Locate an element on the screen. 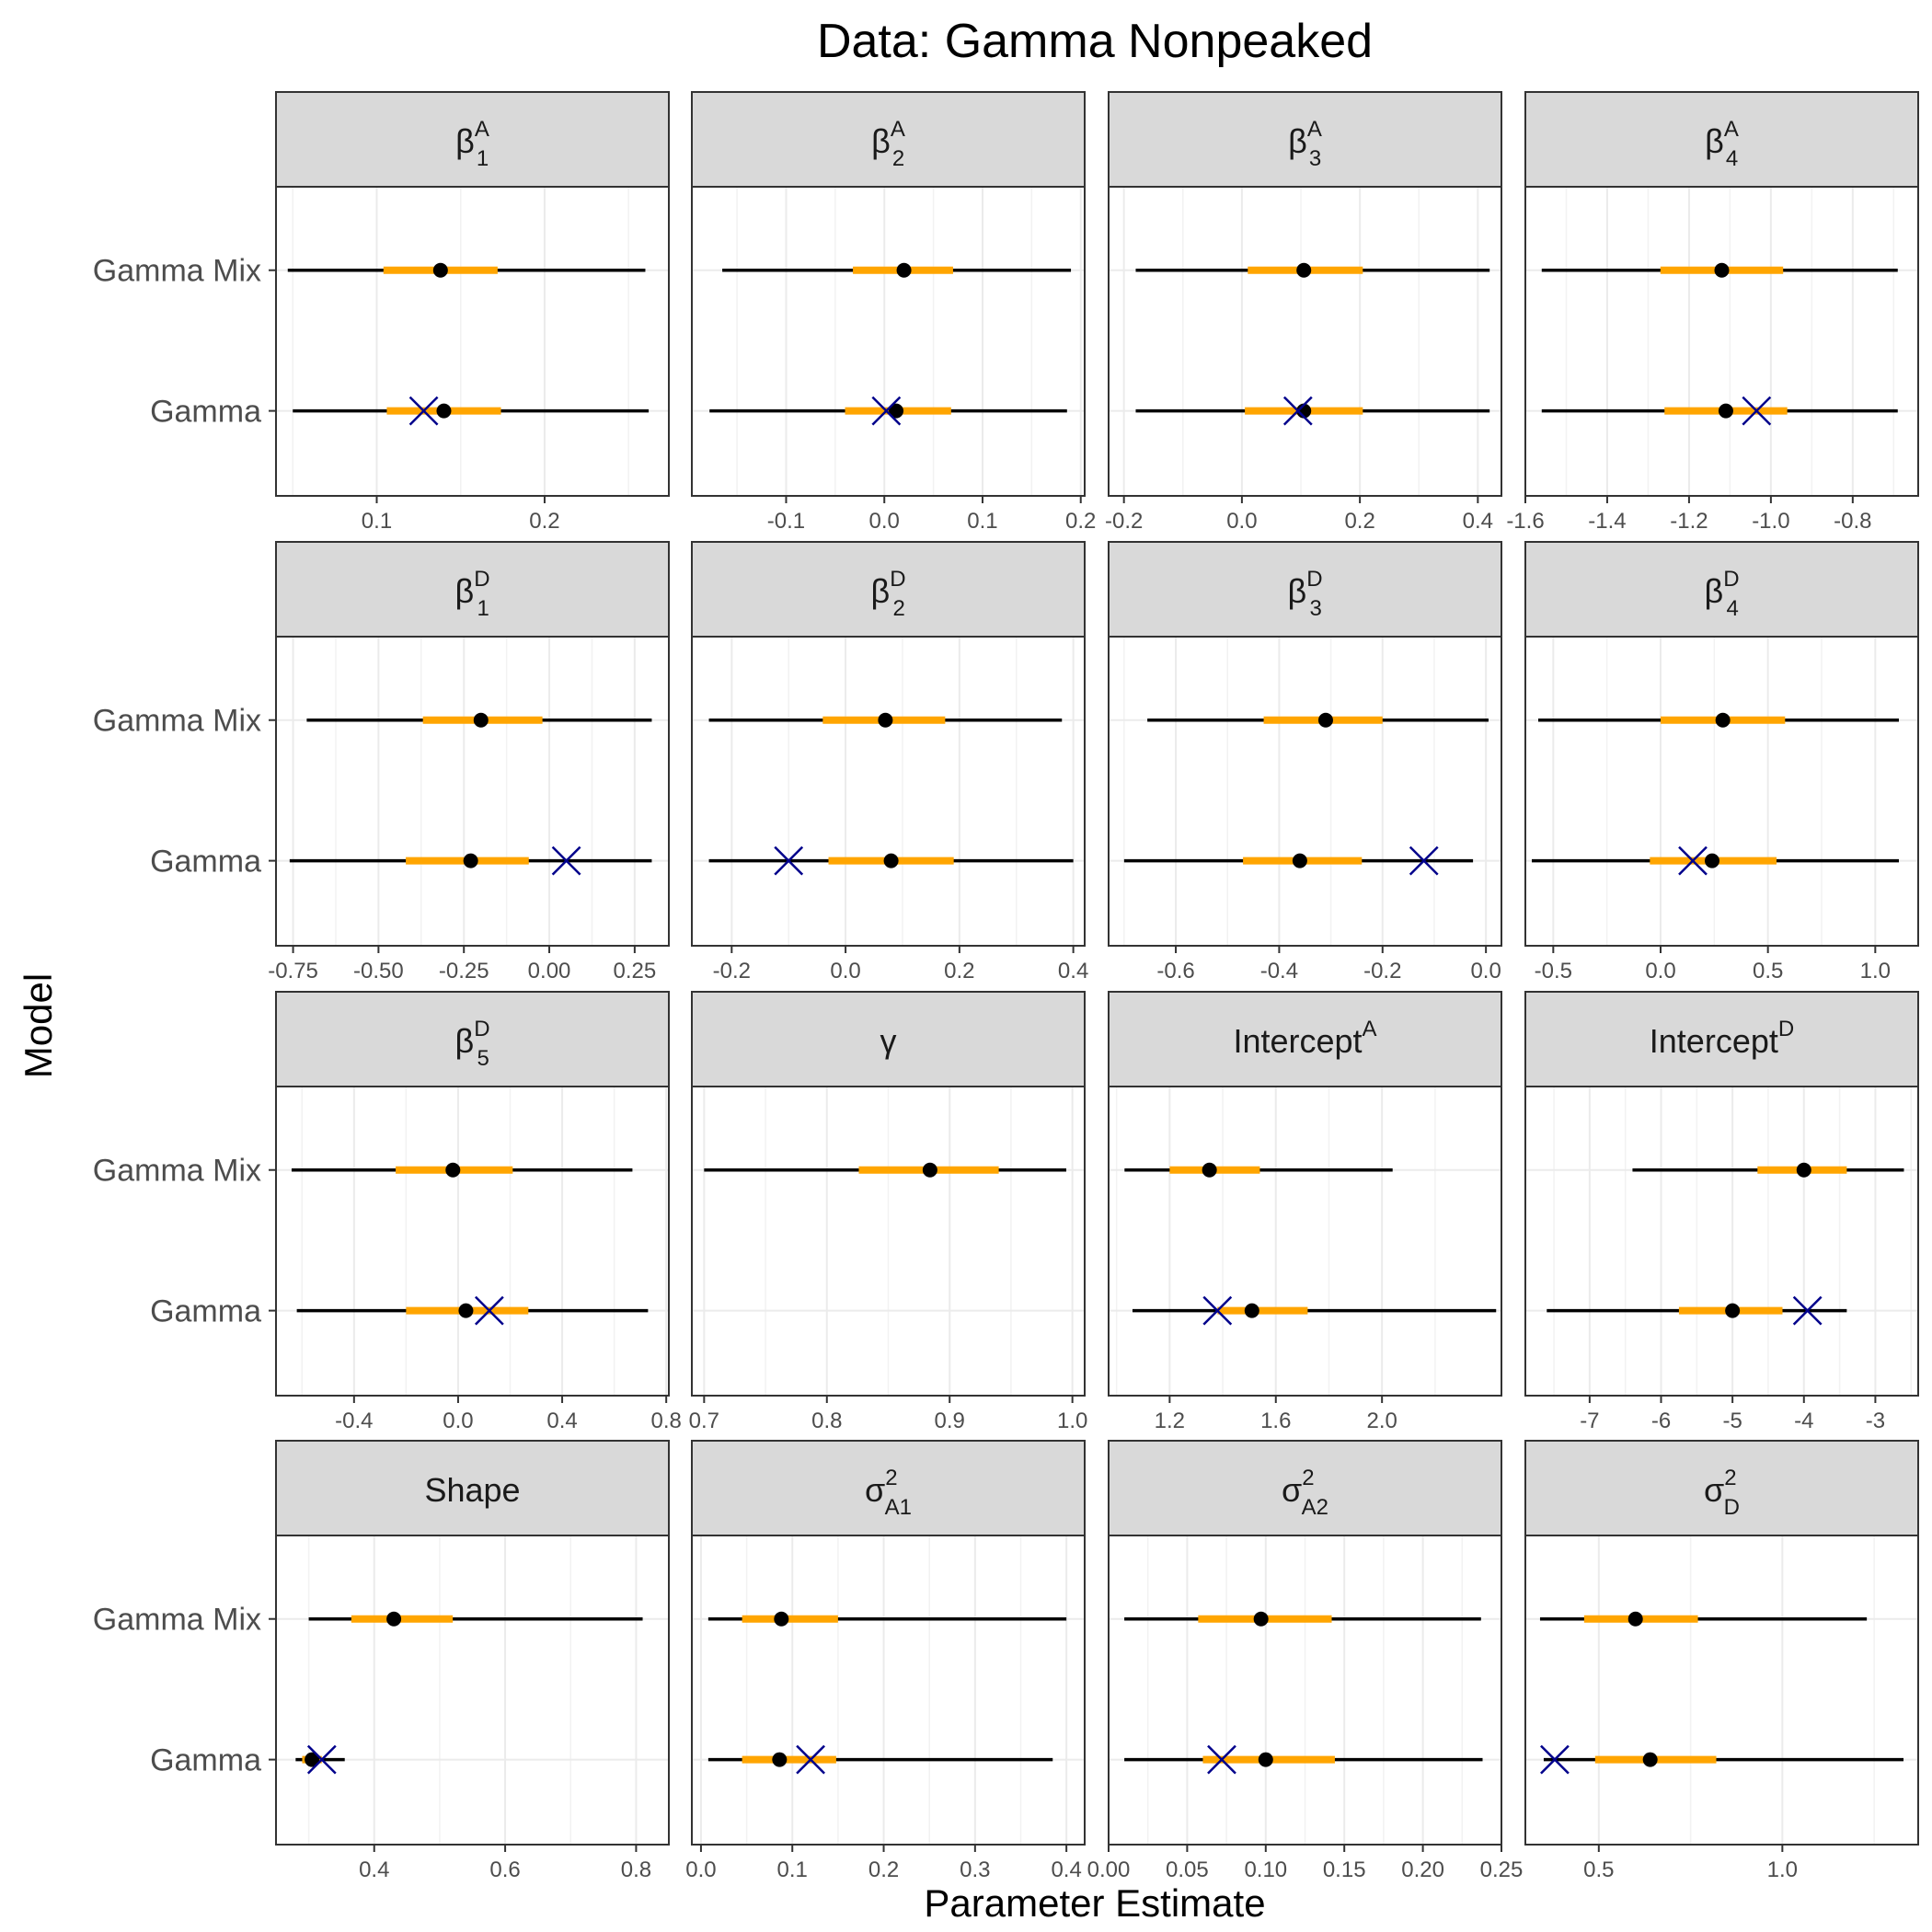  facet-panel: γ 0.7 0.8 0.9 1.0 is located at coordinates (888, 1212).